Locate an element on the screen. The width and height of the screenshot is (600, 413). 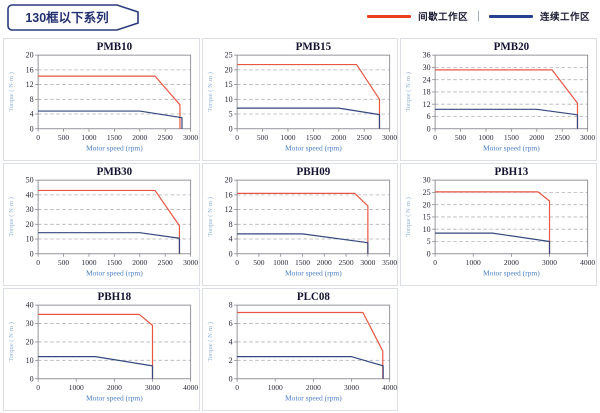
y-tick-label: 18 is located at coordinates (427, 92).